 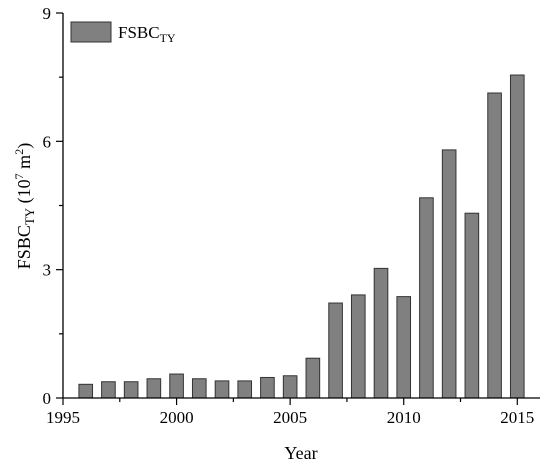 I want to click on legend-swatch, so click(x=91, y=32).